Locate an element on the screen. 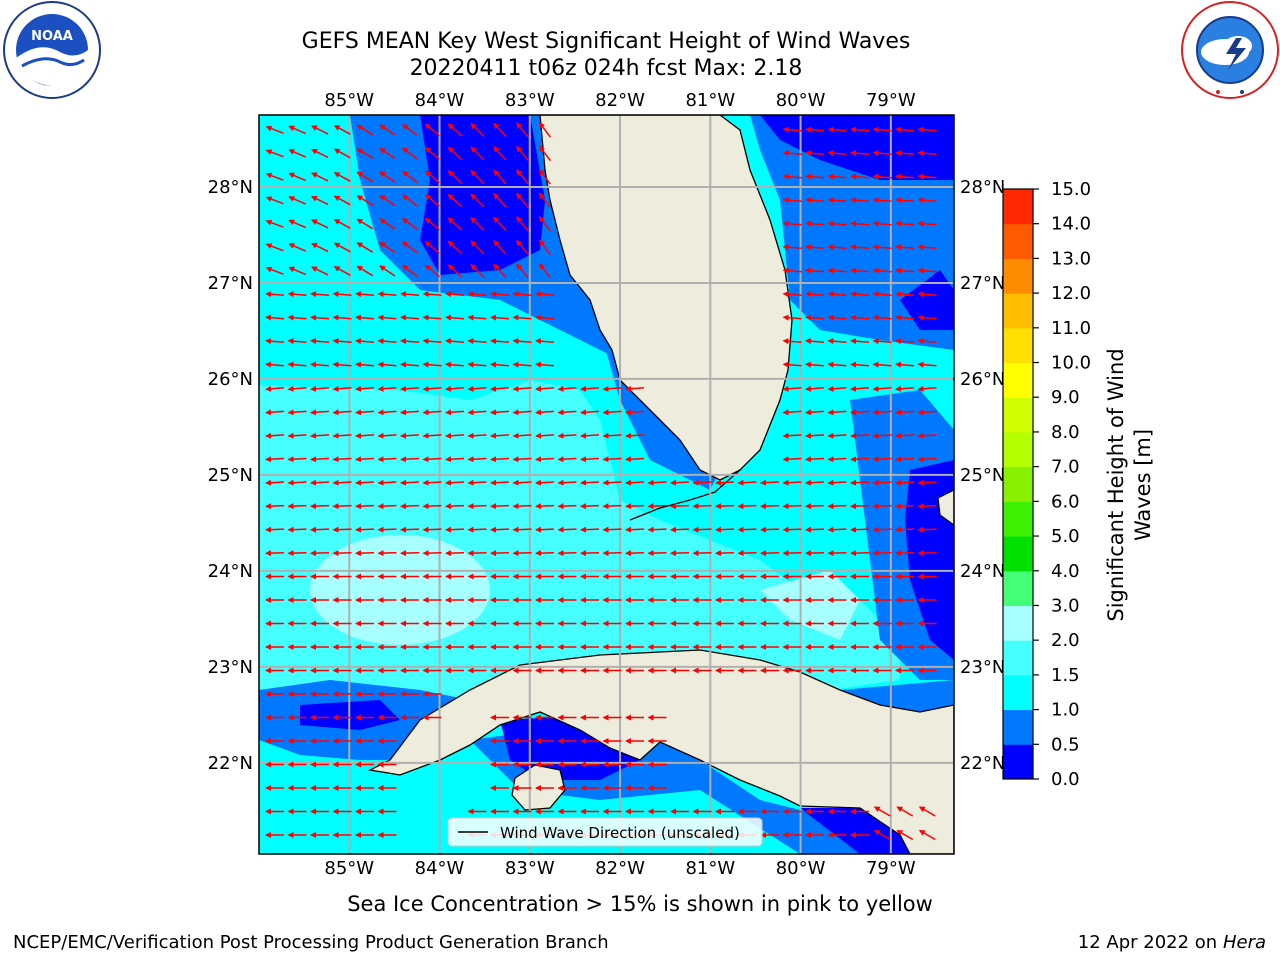 The width and height of the screenshot is (1280, 960). colorbar-tick-label: 6.0 is located at coordinates (1065, 501).